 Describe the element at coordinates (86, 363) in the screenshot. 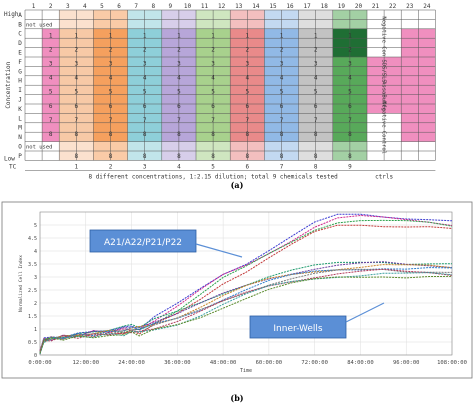

I see `x-tick-label: 12:00:00` at that location.